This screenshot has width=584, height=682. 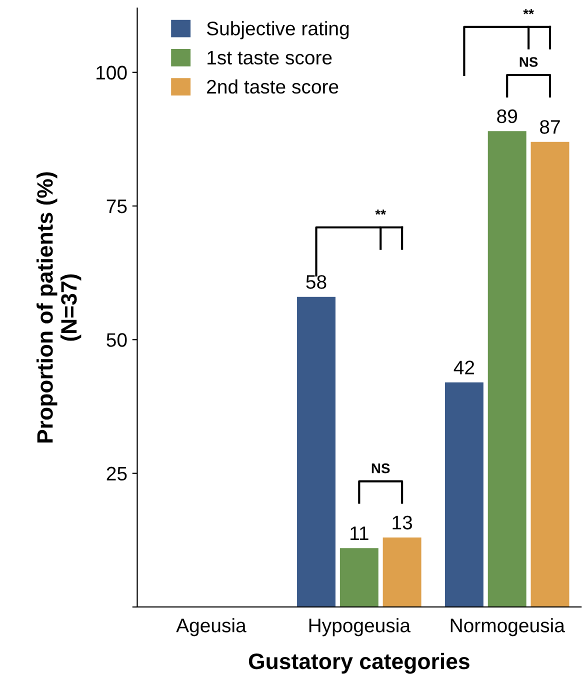 I want to click on data-label: 11, so click(x=359, y=533).